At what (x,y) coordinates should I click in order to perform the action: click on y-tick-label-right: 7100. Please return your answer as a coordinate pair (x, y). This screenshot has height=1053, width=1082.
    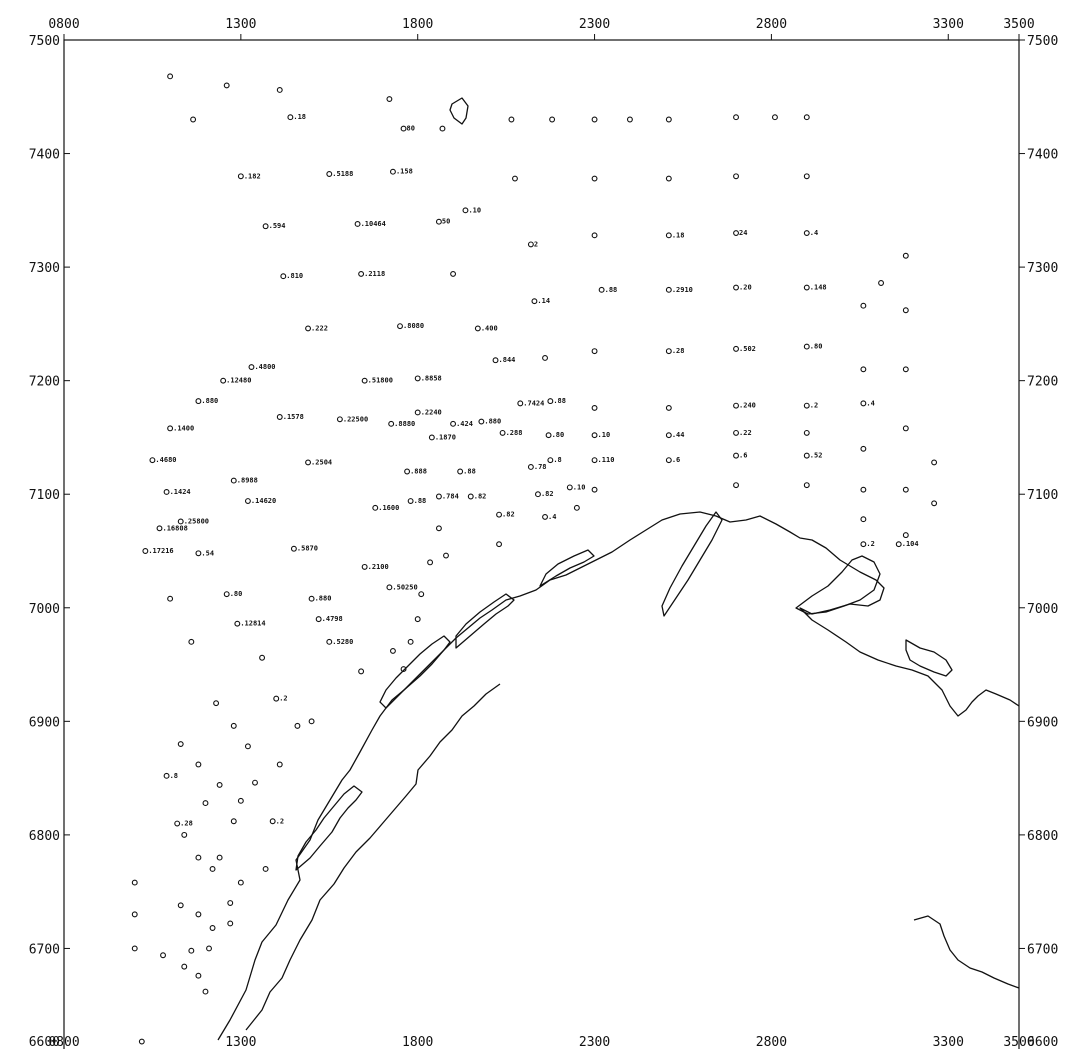
    Looking at the image, I should click on (1042, 495).